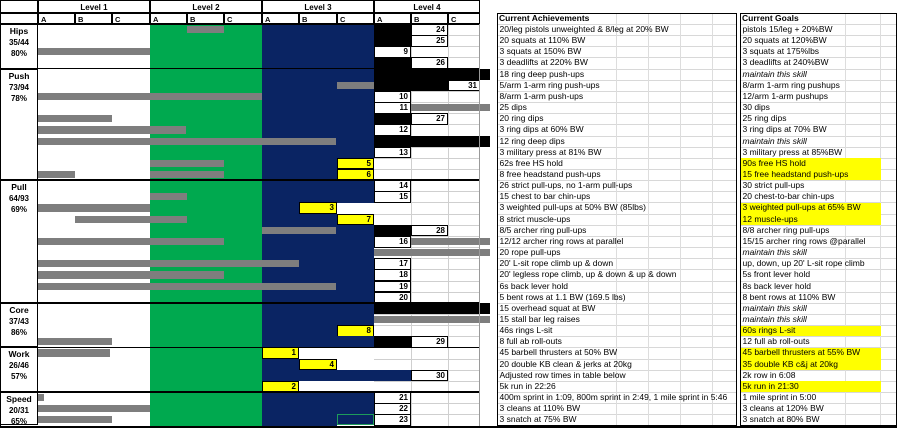 The image size is (898, 428). What do you see at coordinates (355, 420) in the screenshot?
I see `grid-cell-selected` at bounding box center [355, 420].